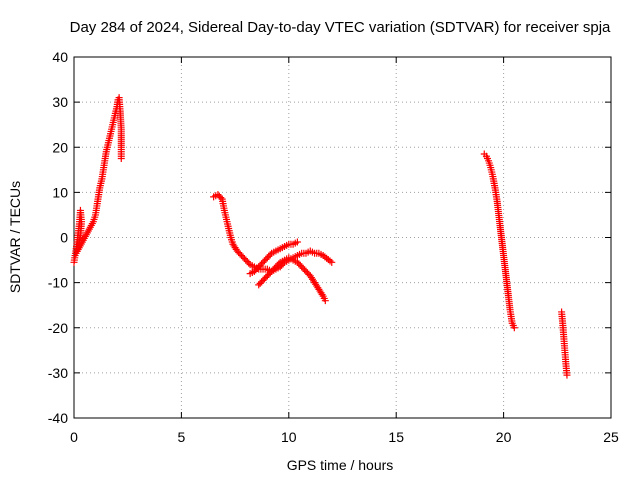  Describe the element at coordinates (58, 418) in the screenshot. I see `y-tick-label: -40` at that location.